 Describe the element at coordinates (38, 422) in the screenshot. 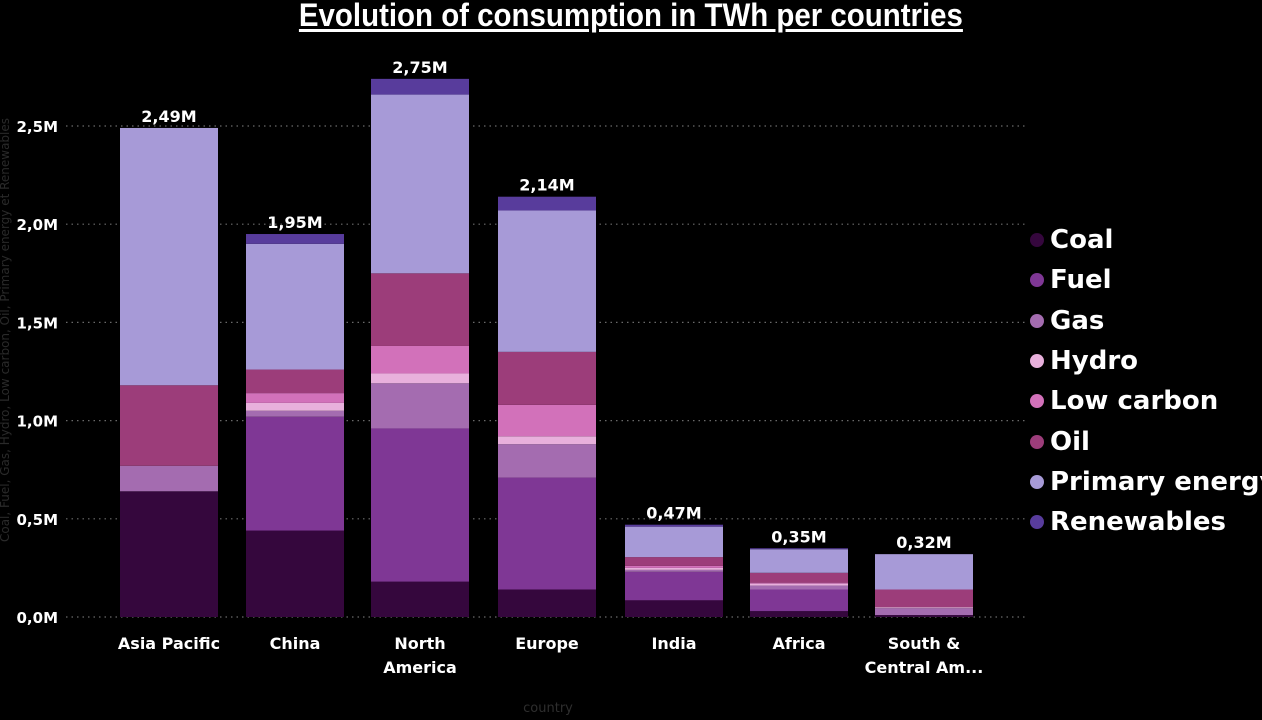

I see `y-tick-label: 1,0M` at that location.